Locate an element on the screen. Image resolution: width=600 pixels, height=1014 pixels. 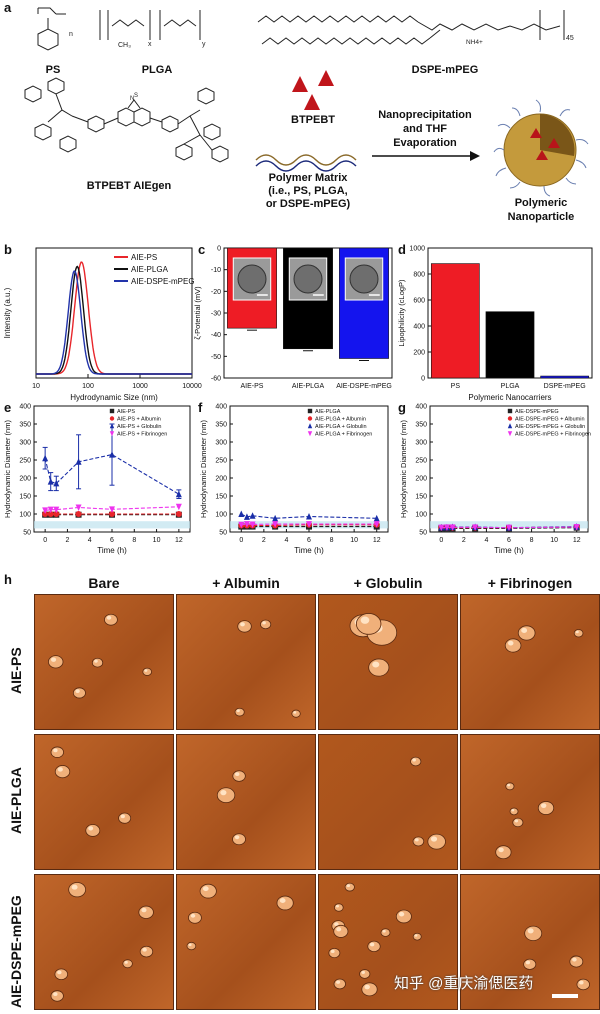
legend-label-g: AIE-DSPE-mPEG is located at coordinates (537, 412).